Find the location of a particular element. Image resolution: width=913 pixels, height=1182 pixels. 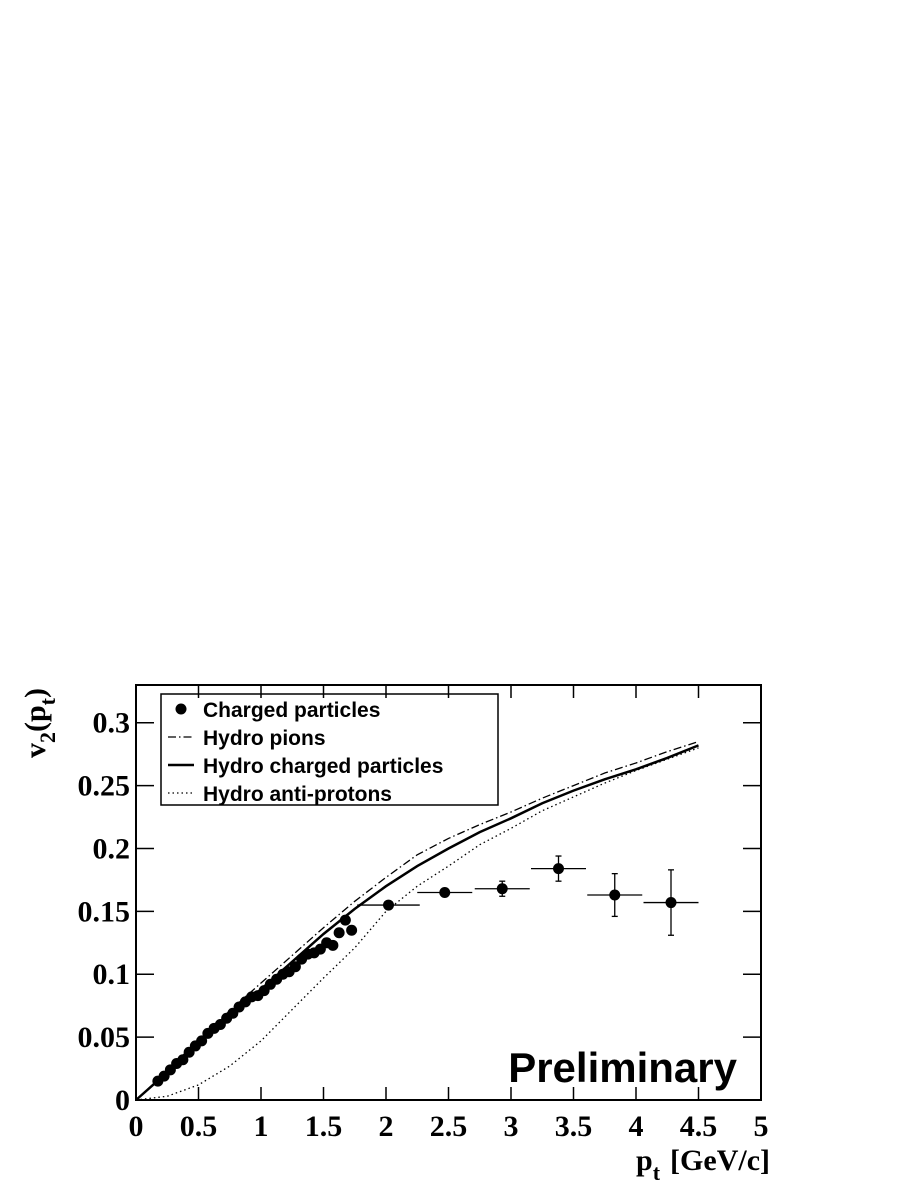

y-tick-label: 0.25 is located at coordinates (104, 786).